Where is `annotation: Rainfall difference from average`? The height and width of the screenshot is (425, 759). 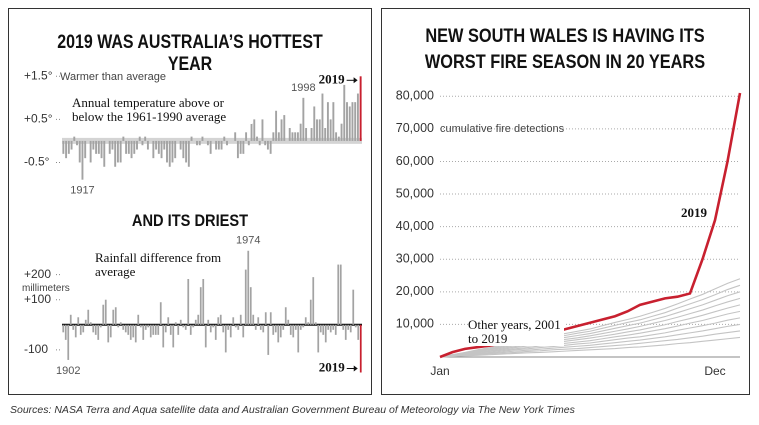 annotation: Rainfall difference from average is located at coordinates (162, 265).